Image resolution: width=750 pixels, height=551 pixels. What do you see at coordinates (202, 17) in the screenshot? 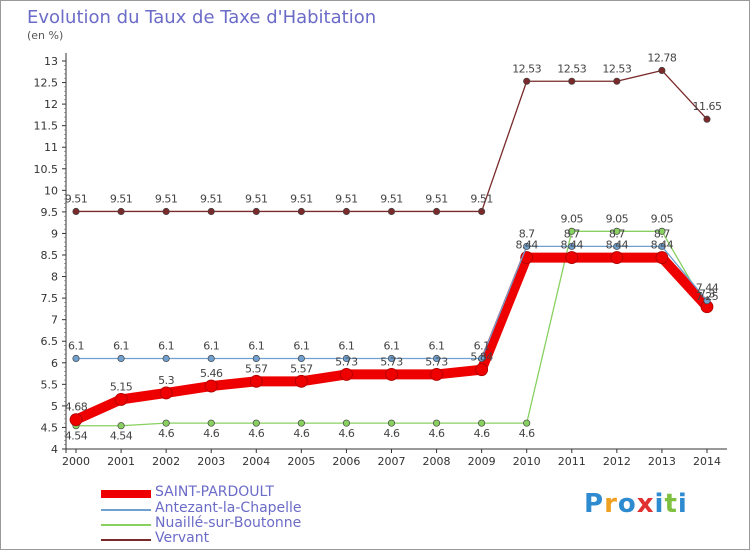
I see `chart-title: Evolution du Taux de Taxe d'Habitation` at bounding box center [202, 17].